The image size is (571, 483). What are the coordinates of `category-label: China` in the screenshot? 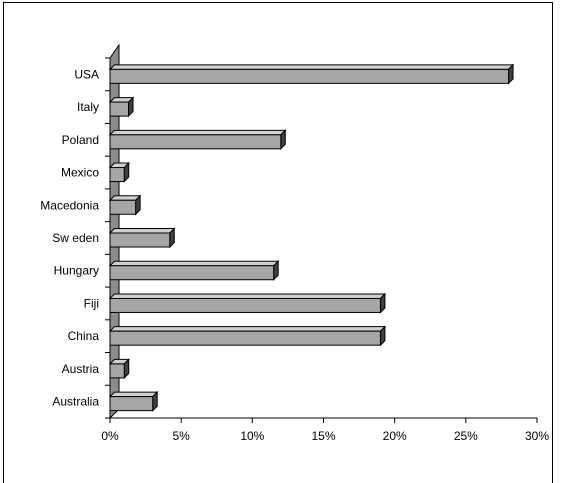 It's located at (84, 336).